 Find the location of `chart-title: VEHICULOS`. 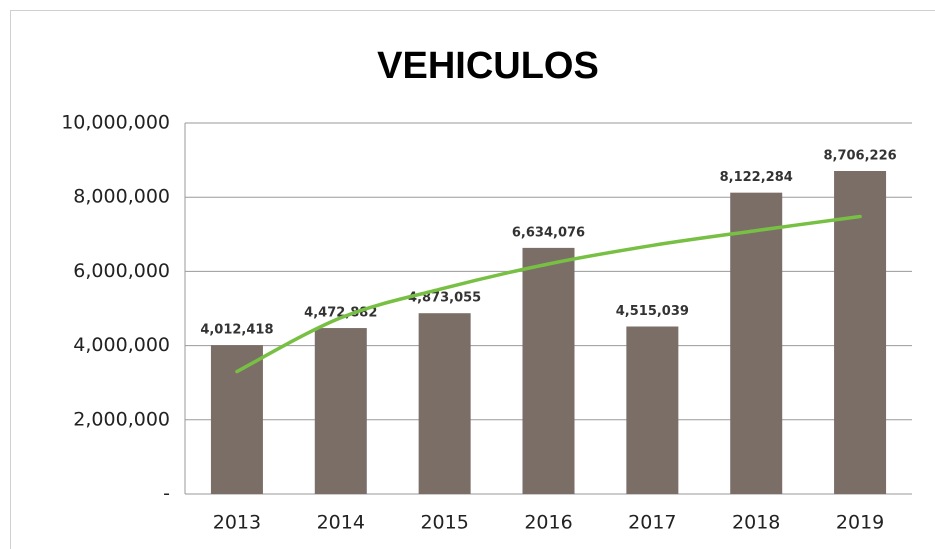

chart-title: VEHICULOS is located at coordinates (488, 66).